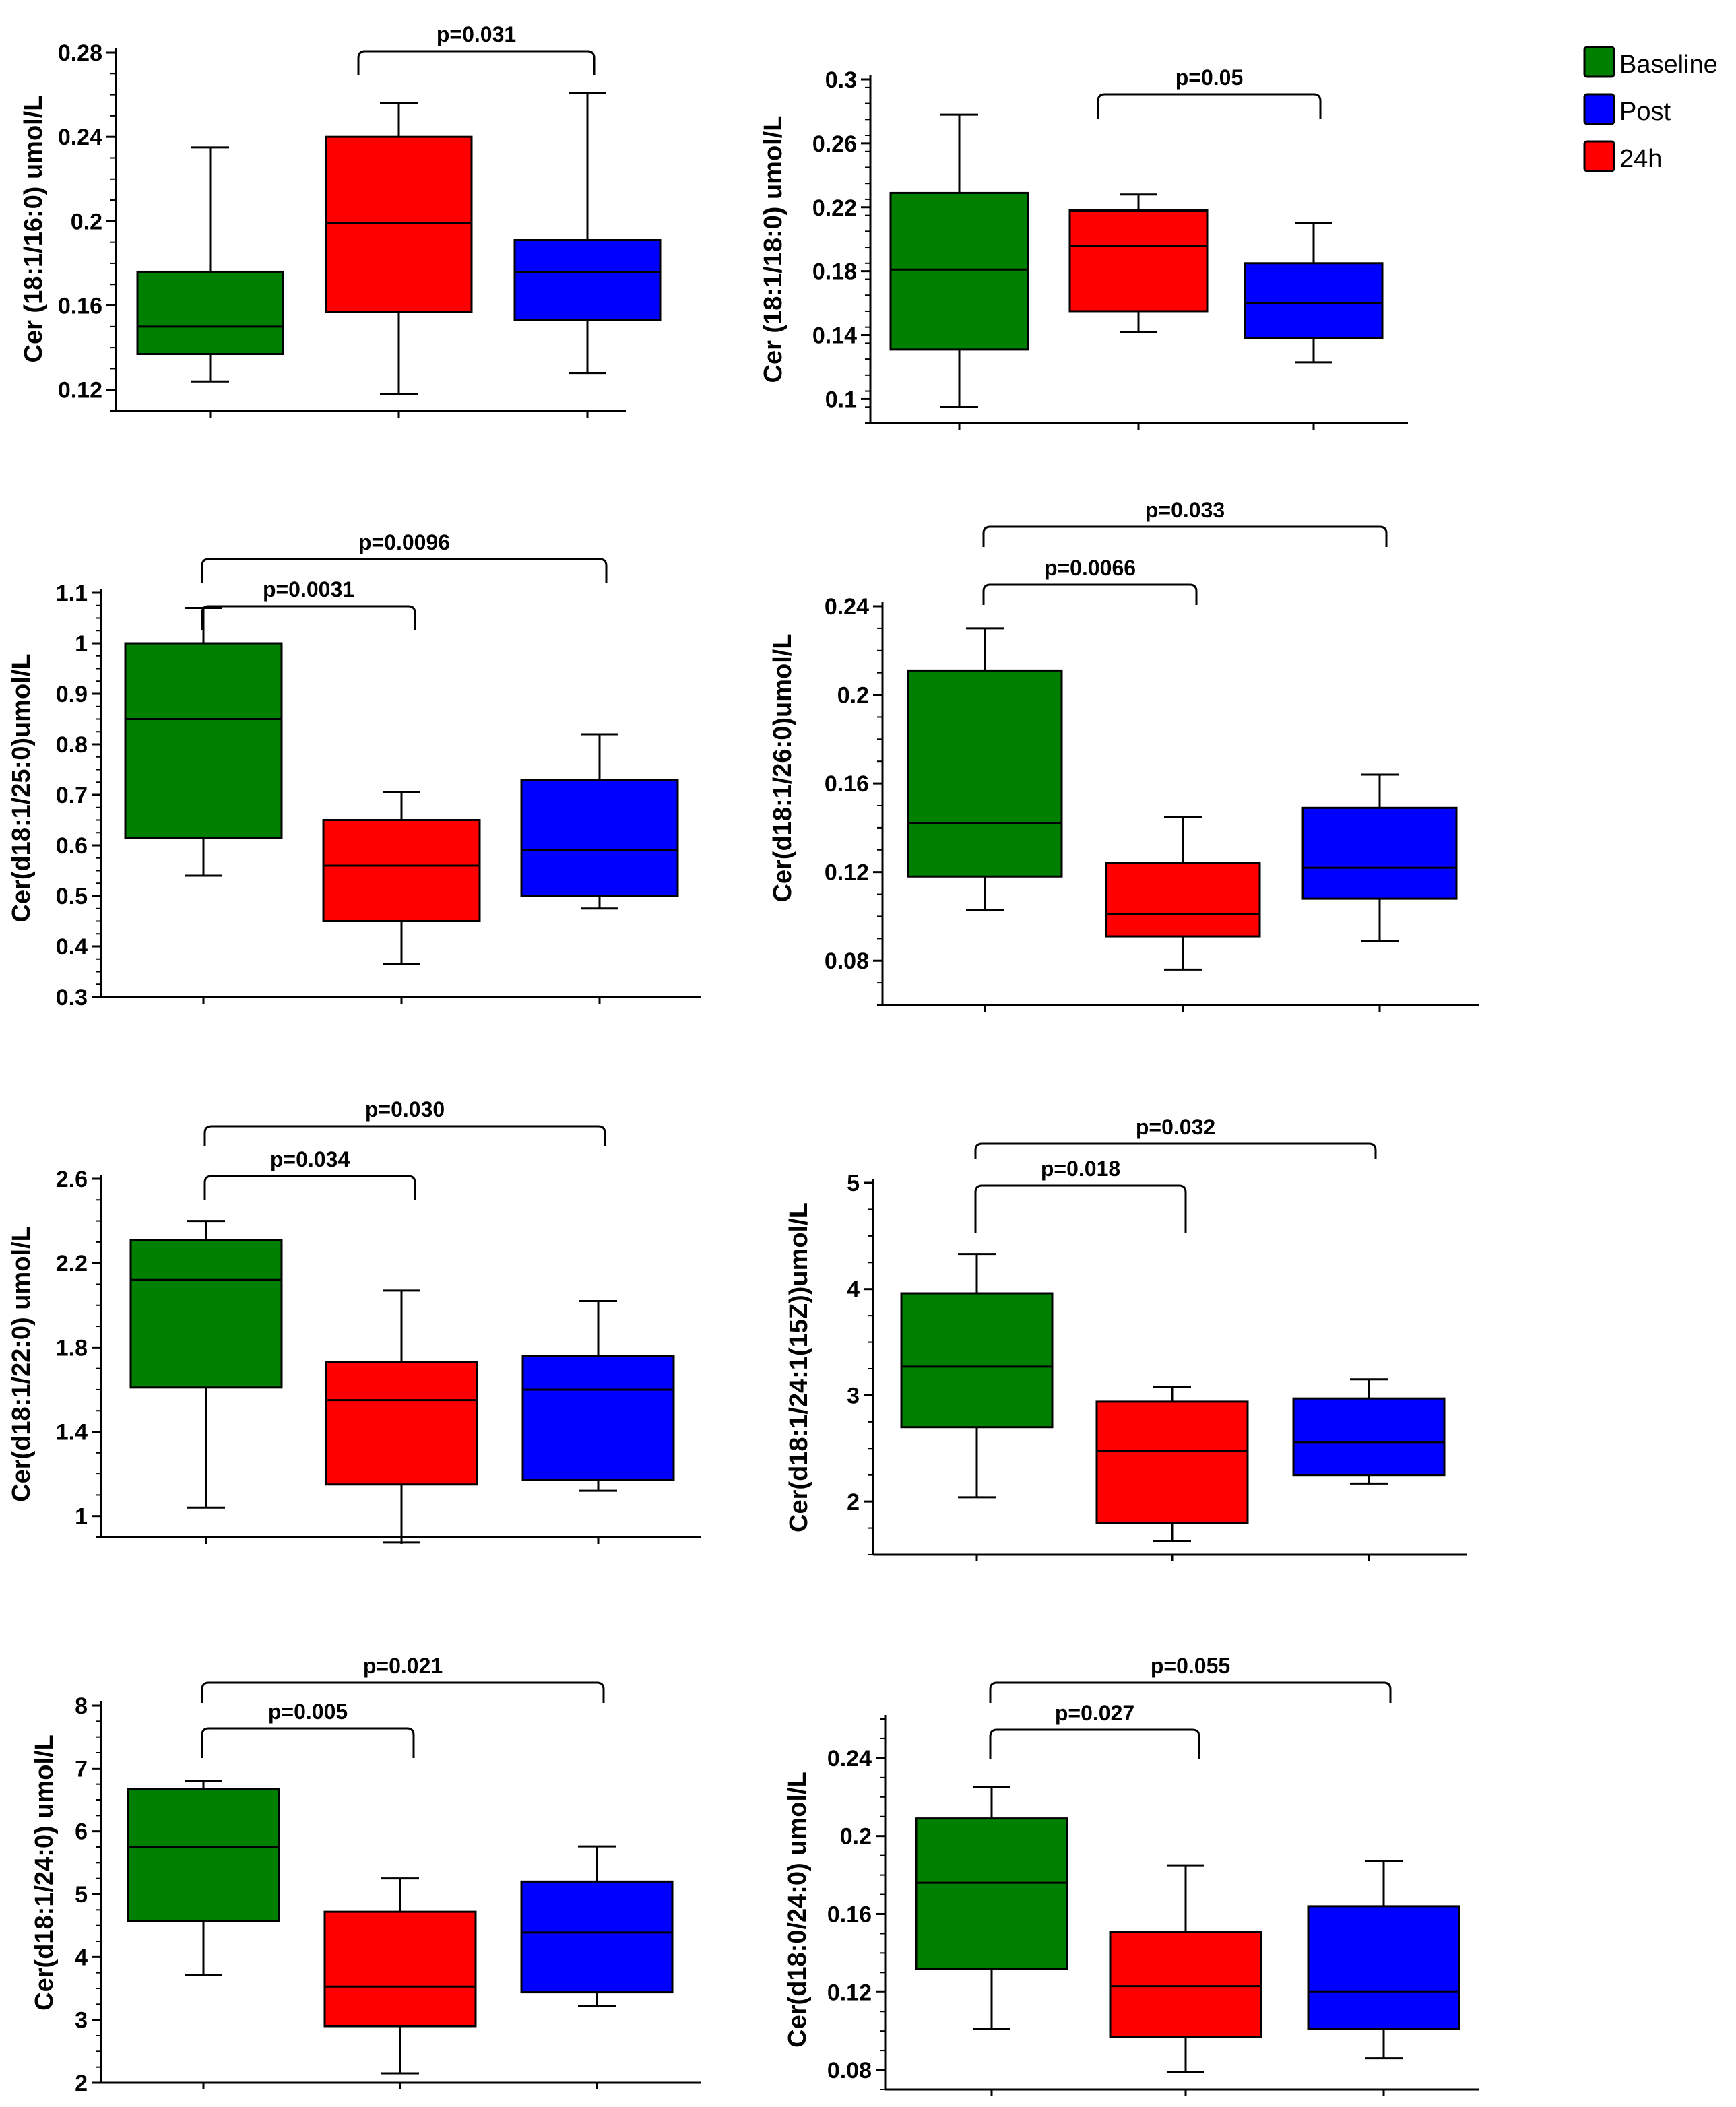 This screenshot has height=2107, width=1736. What do you see at coordinates (72, 846) in the screenshot?
I see `y-tick-label: 0.6` at bounding box center [72, 846].